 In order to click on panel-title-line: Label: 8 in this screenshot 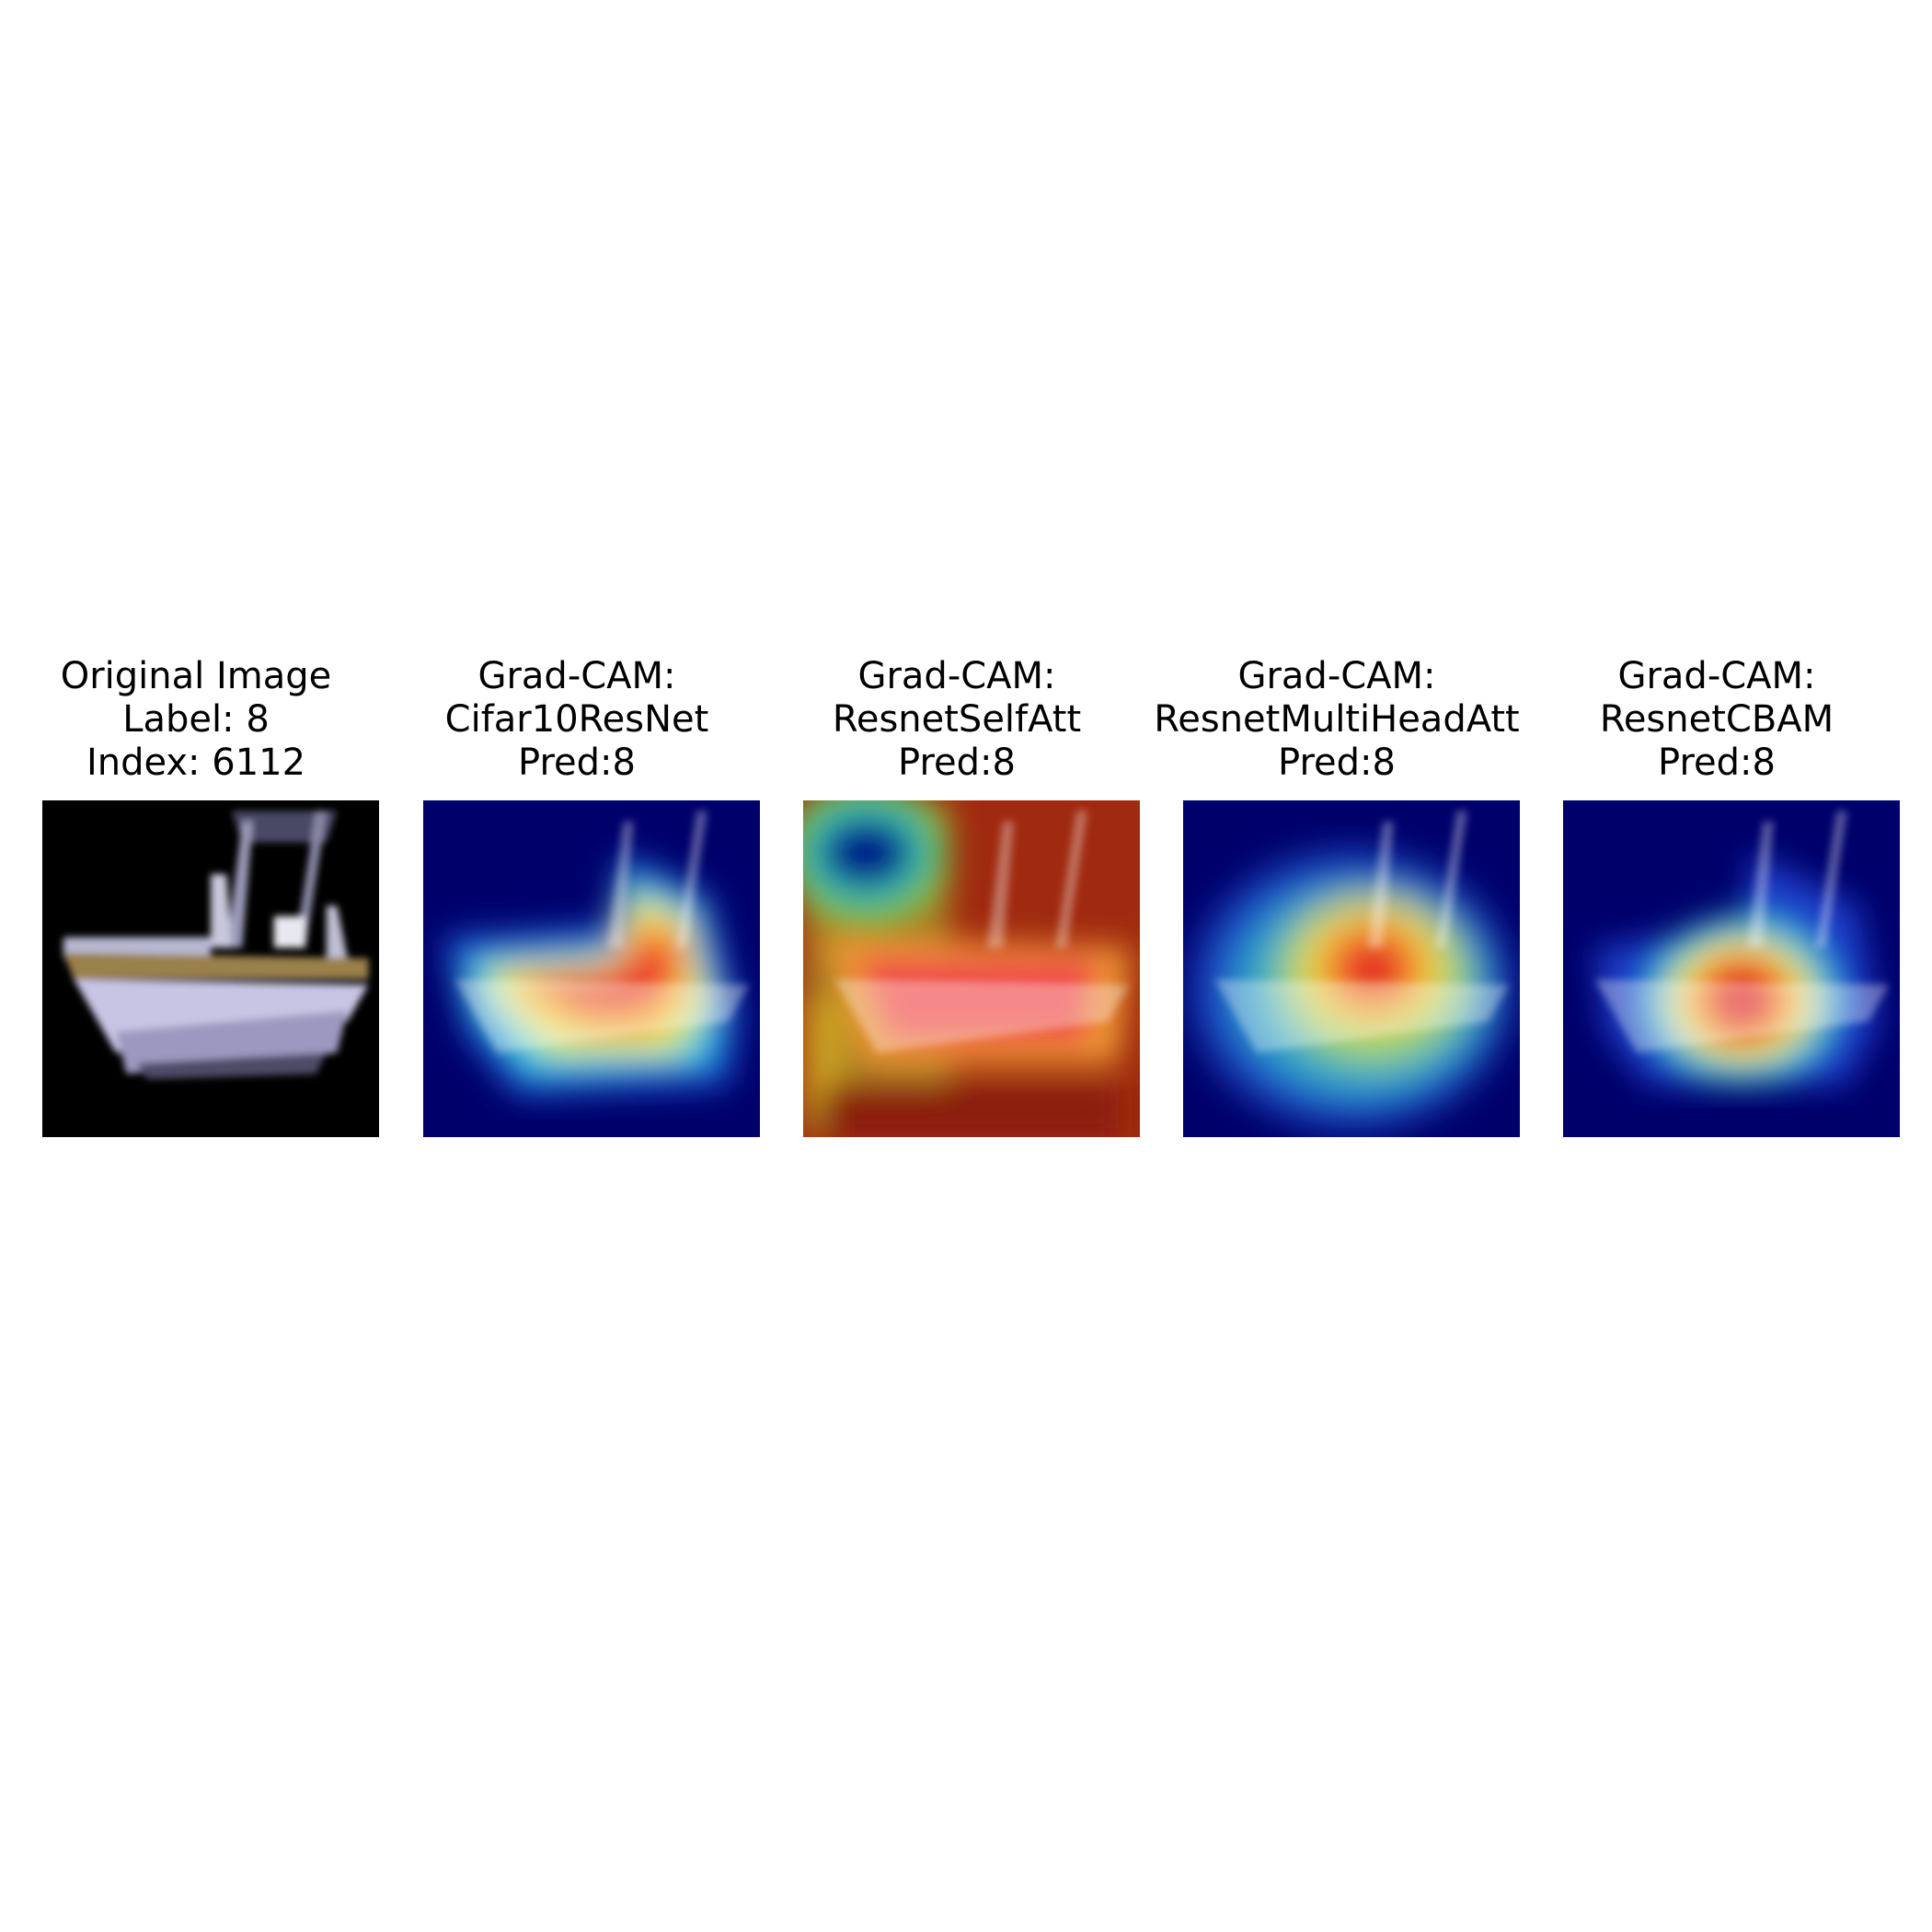, I will do `click(196, 719)`.